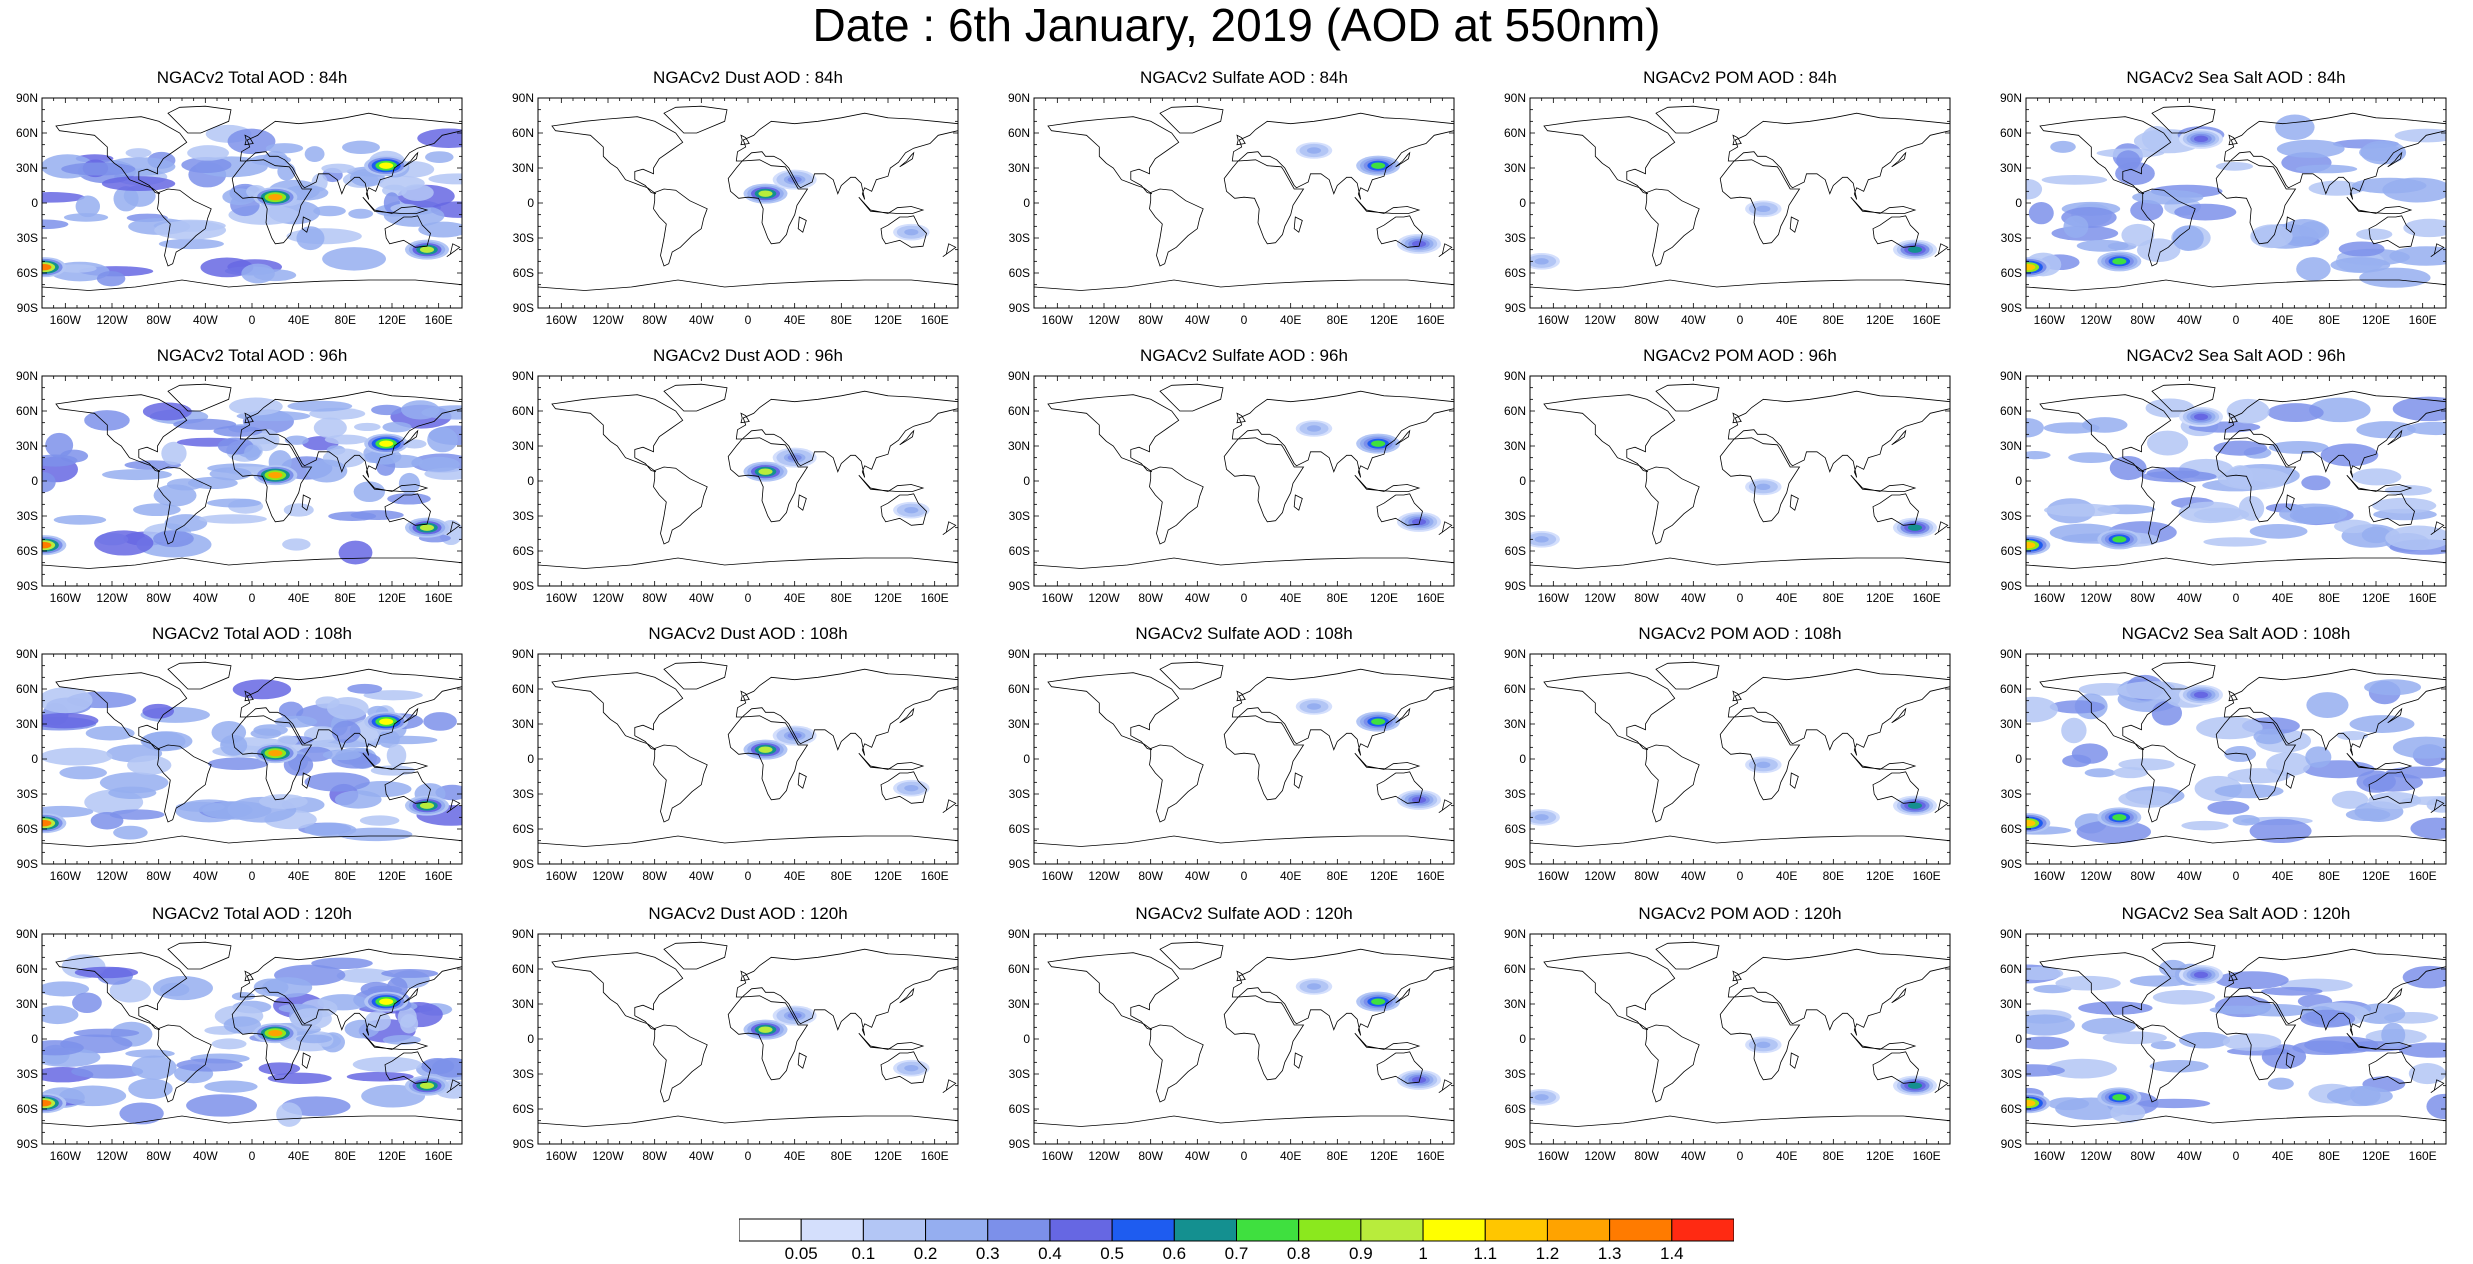 The image size is (2473, 1264). I want to click on panel-title: NGACv2 Sea Salt AOD : 96h, so click(2236, 355).